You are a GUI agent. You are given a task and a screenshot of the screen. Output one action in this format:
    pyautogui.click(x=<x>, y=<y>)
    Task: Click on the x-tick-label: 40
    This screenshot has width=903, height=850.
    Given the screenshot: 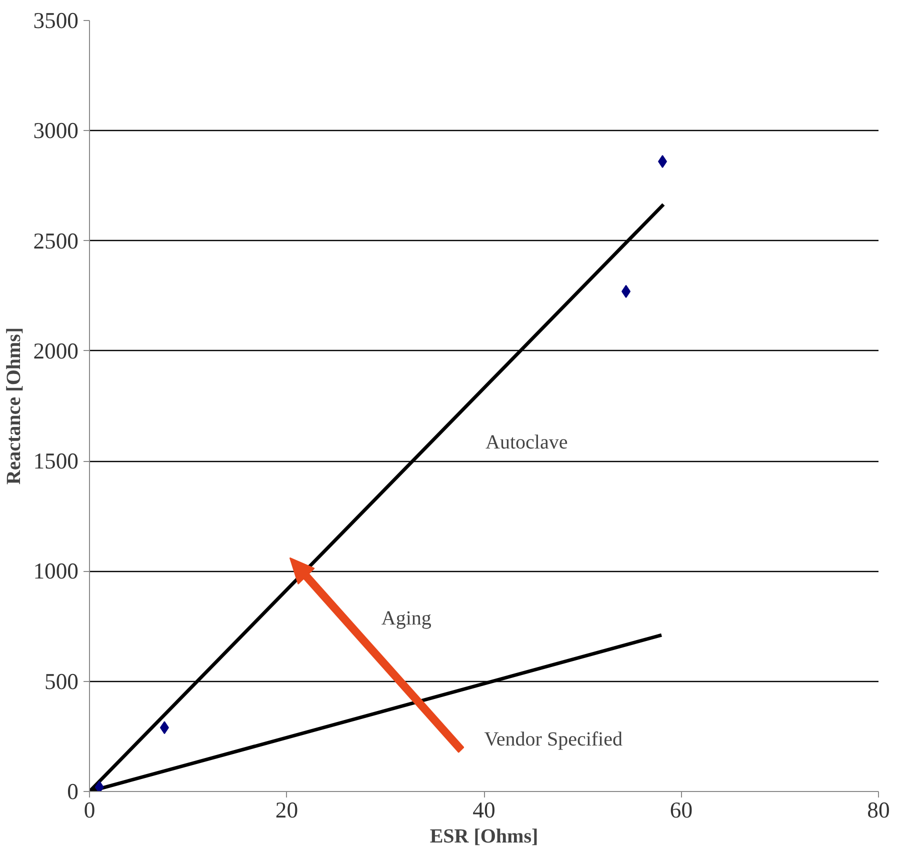 What is the action you would take?
    pyautogui.click(x=484, y=810)
    